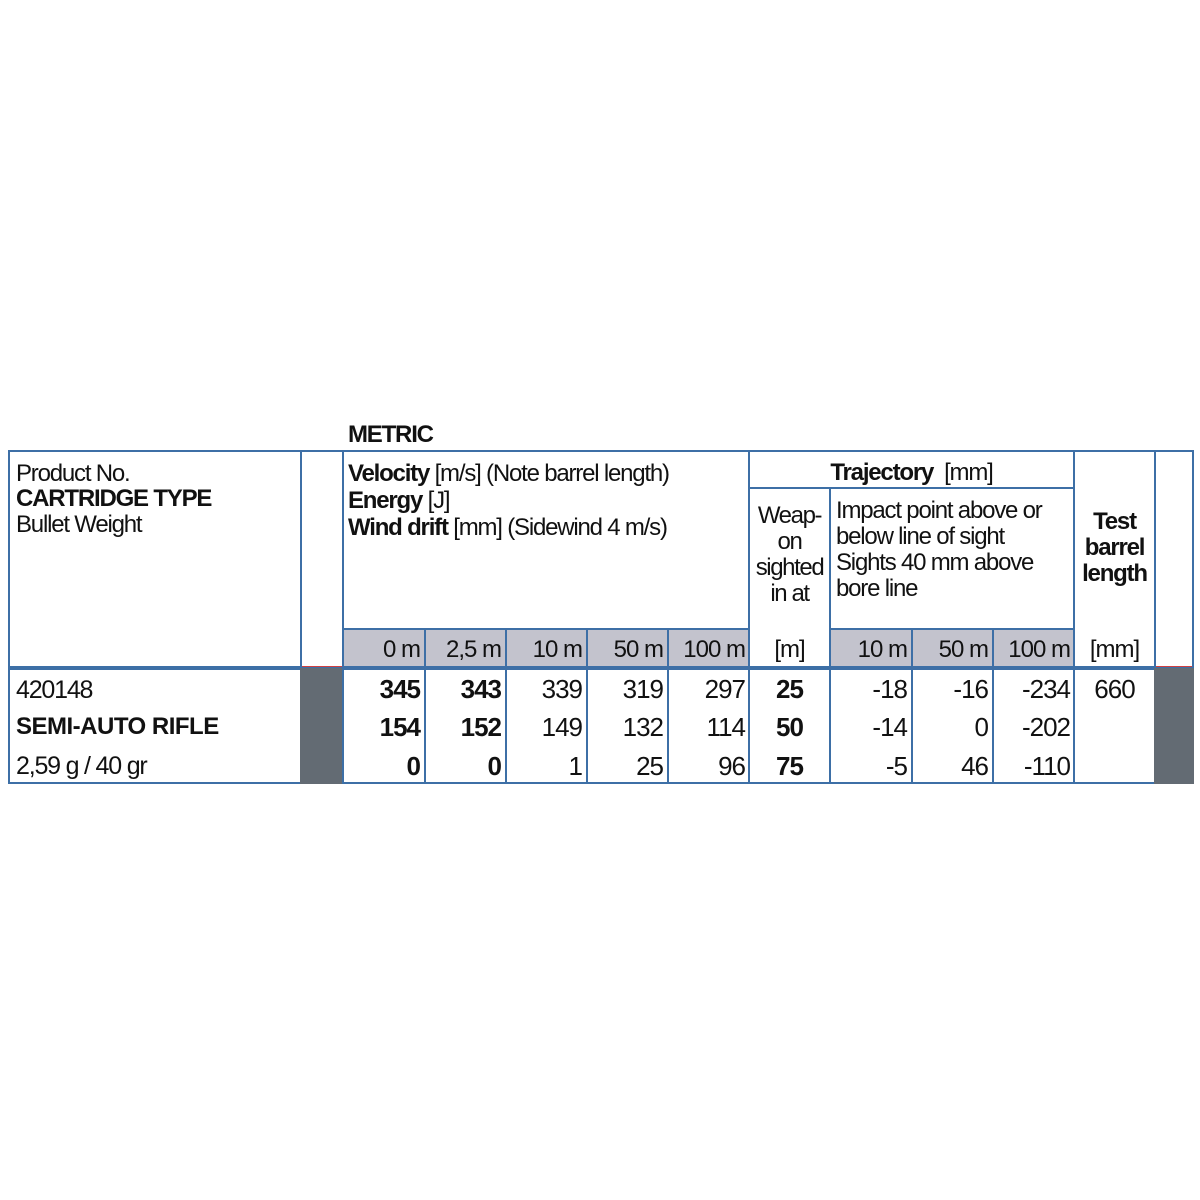 This screenshot has width=1200, height=1200. Describe the element at coordinates (562, 727) in the screenshot. I see `ballistic-value: 149` at that location.